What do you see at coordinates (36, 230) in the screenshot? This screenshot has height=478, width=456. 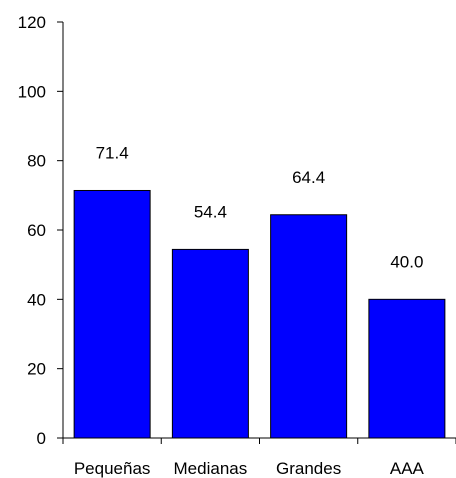 I see `y-tick-label-3: 60` at bounding box center [36, 230].